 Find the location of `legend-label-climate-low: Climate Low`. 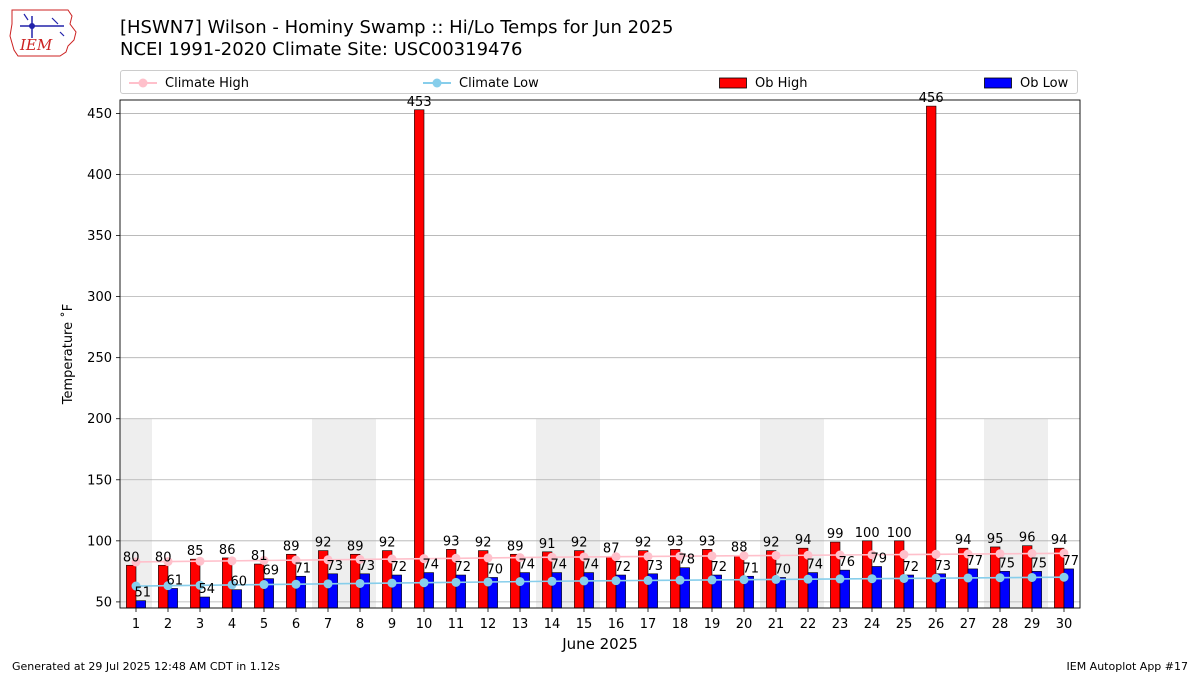

legend-label-climate-low: Climate Low is located at coordinates (499, 83).